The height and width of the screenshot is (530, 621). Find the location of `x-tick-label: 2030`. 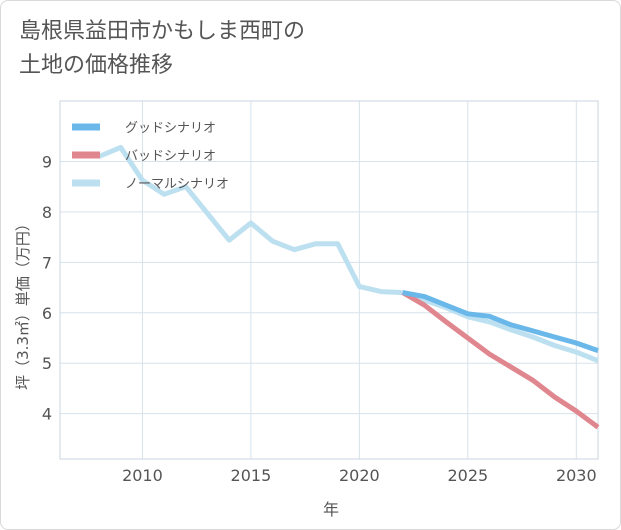

x-tick-label: 2030 is located at coordinates (576, 475).